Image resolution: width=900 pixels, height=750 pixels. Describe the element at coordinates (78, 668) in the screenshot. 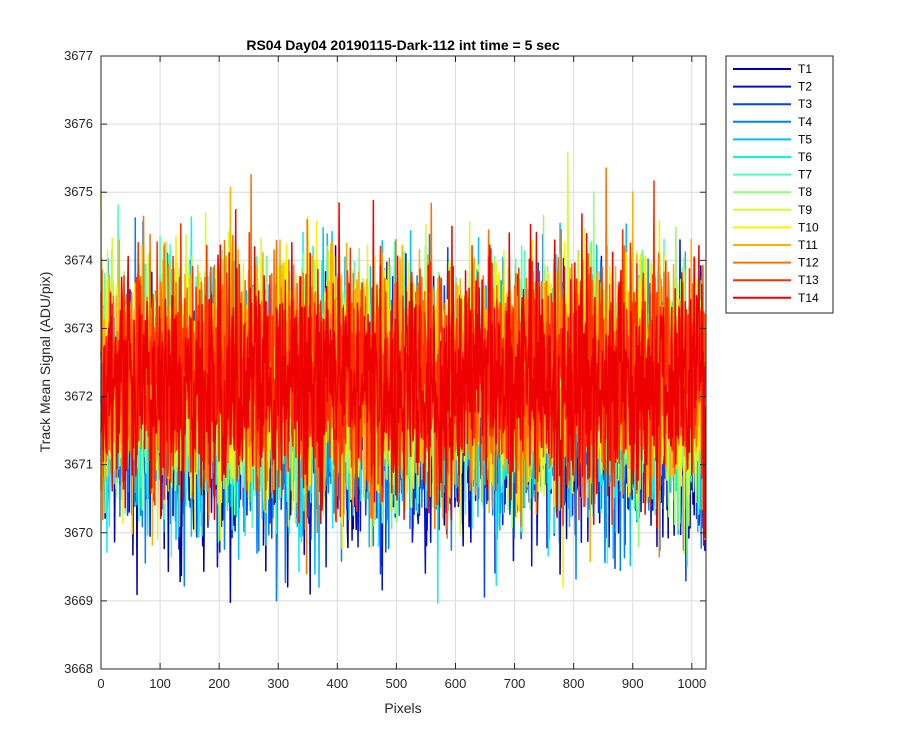

I see `y-tick-label: 3668` at that location.